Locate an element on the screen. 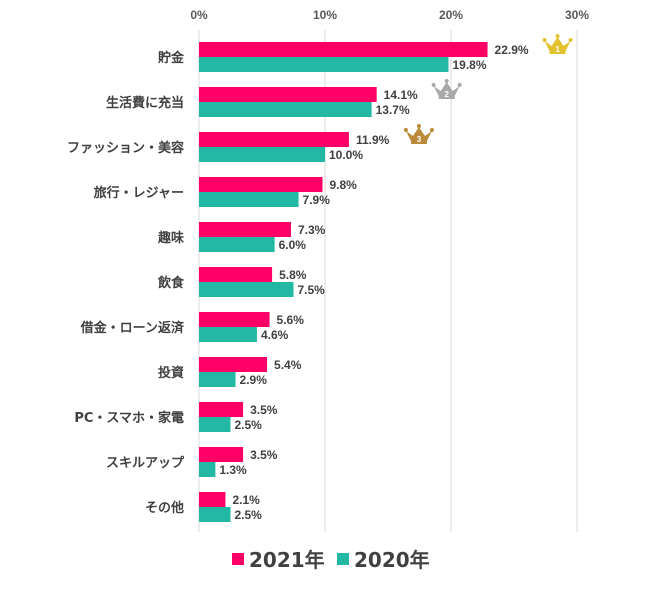 This screenshot has width=650, height=589. category-label: その他 is located at coordinates (164, 508).